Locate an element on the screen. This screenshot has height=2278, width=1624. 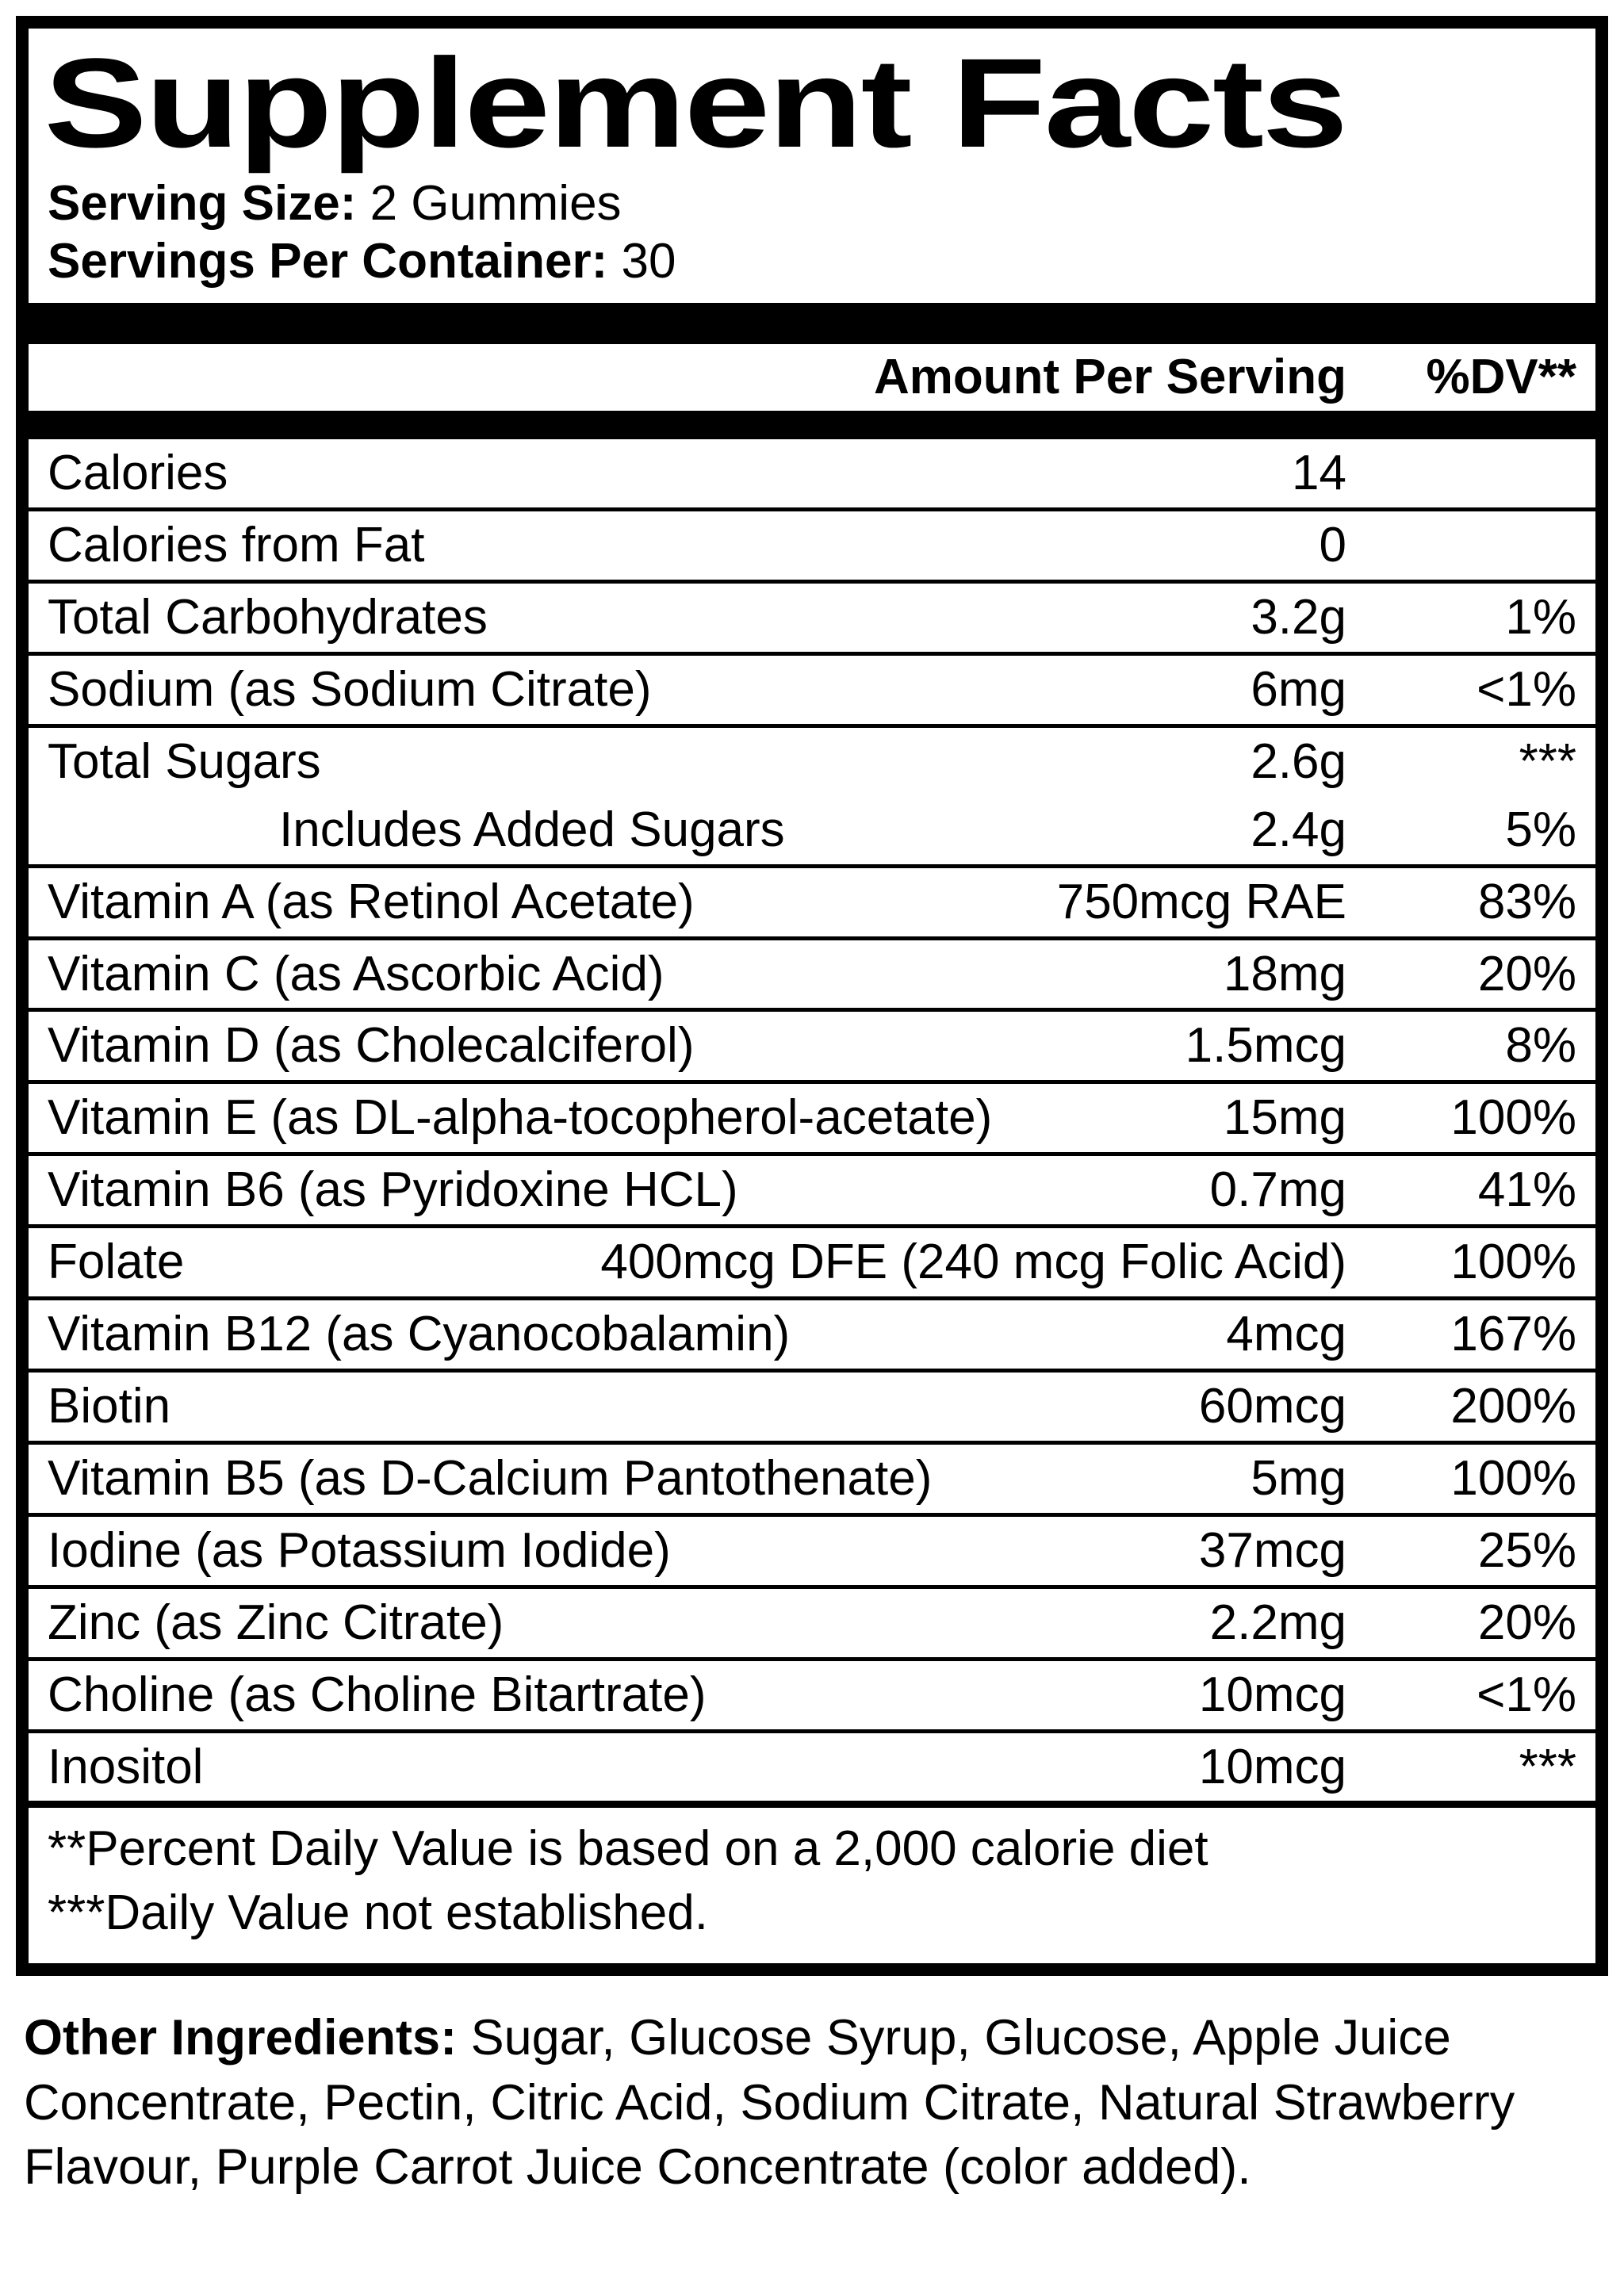
nutrient-name: Choline (as Choline Bitartrate) is located at coordinates (377, 1694).